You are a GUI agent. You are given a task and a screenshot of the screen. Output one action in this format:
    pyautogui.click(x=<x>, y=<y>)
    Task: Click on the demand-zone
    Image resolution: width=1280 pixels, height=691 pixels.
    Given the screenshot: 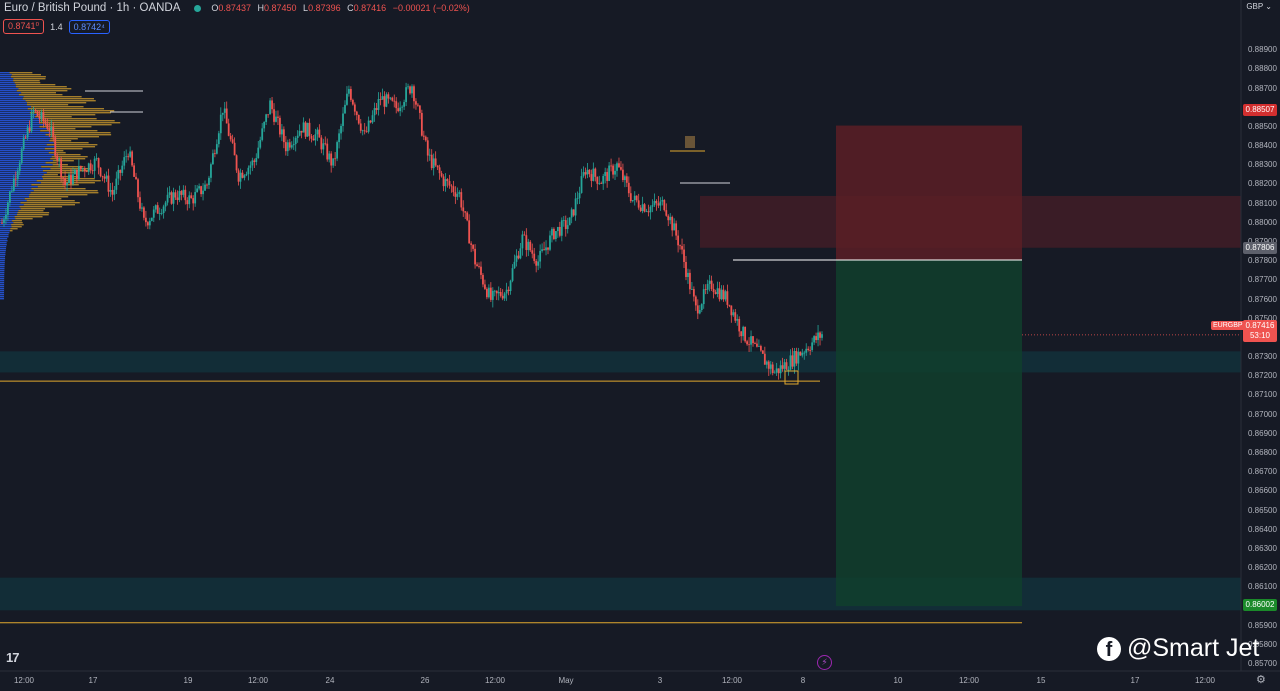 What is the action you would take?
    pyautogui.click(x=620, y=362)
    